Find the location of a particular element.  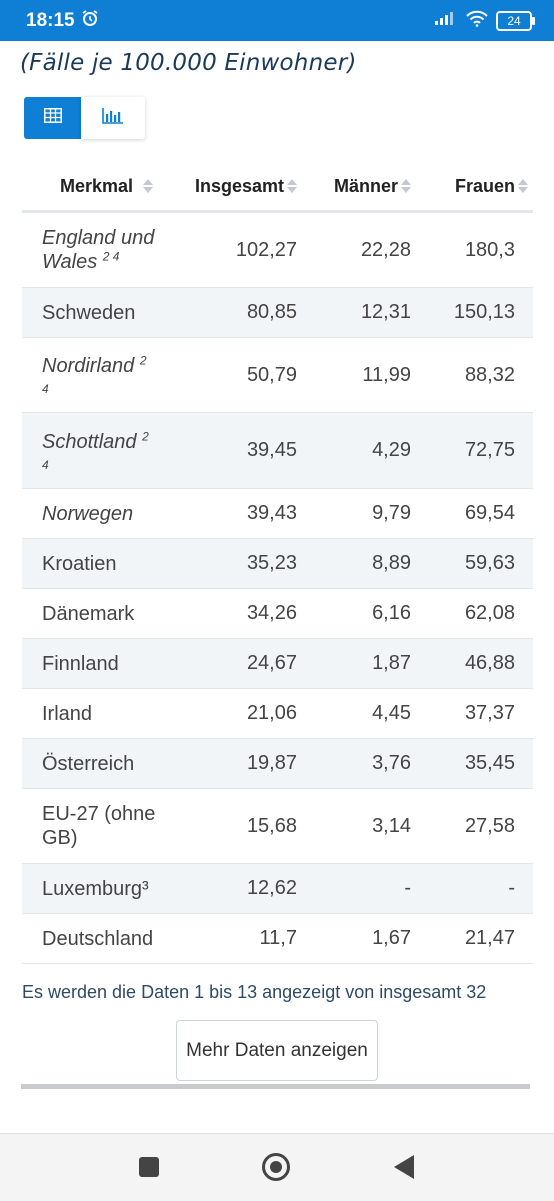

system-nav-bar is located at coordinates (277, 1167).